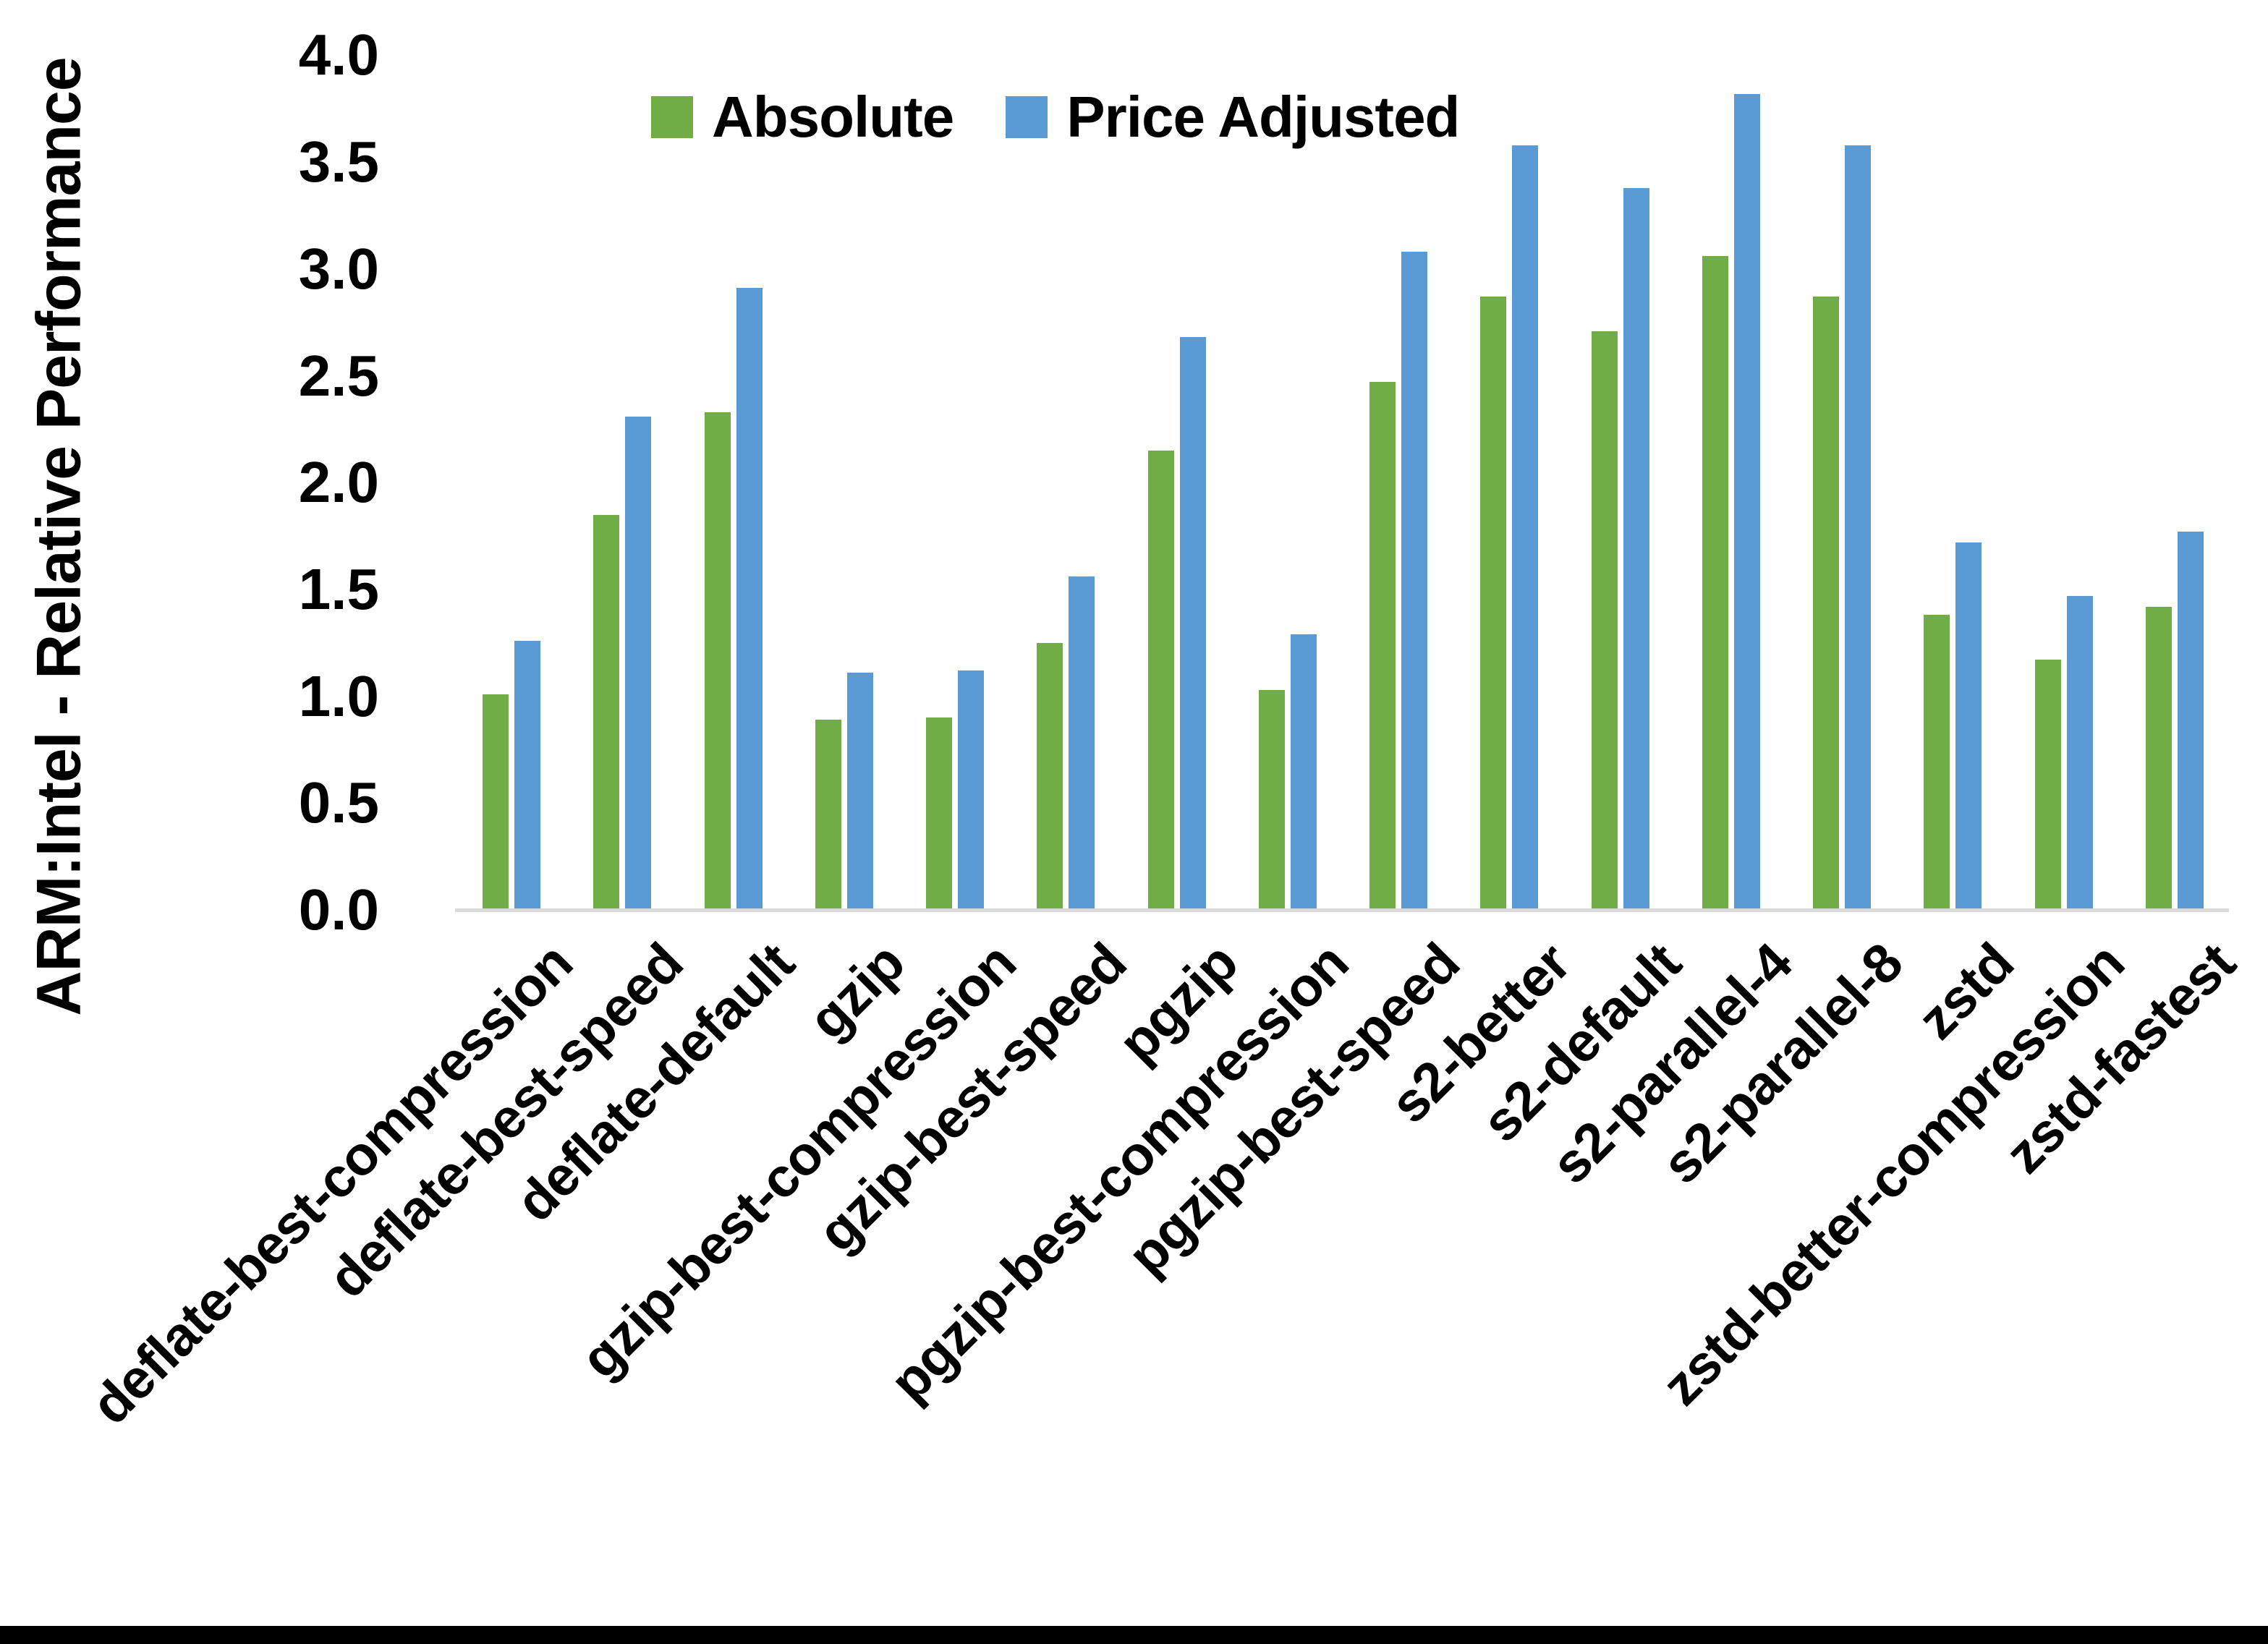 This screenshot has height=1644, width=2268. Describe the element at coordinates (496, 802) in the screenshot. I see `bar-absolute-deflate-best-compression` at that location.